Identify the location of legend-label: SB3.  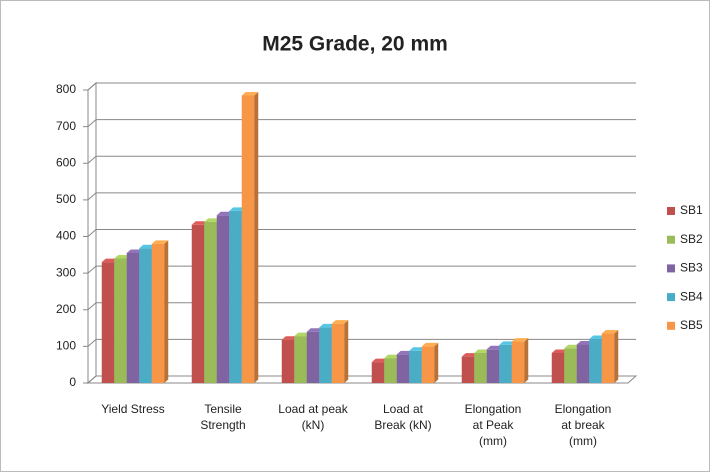
(691, 268).